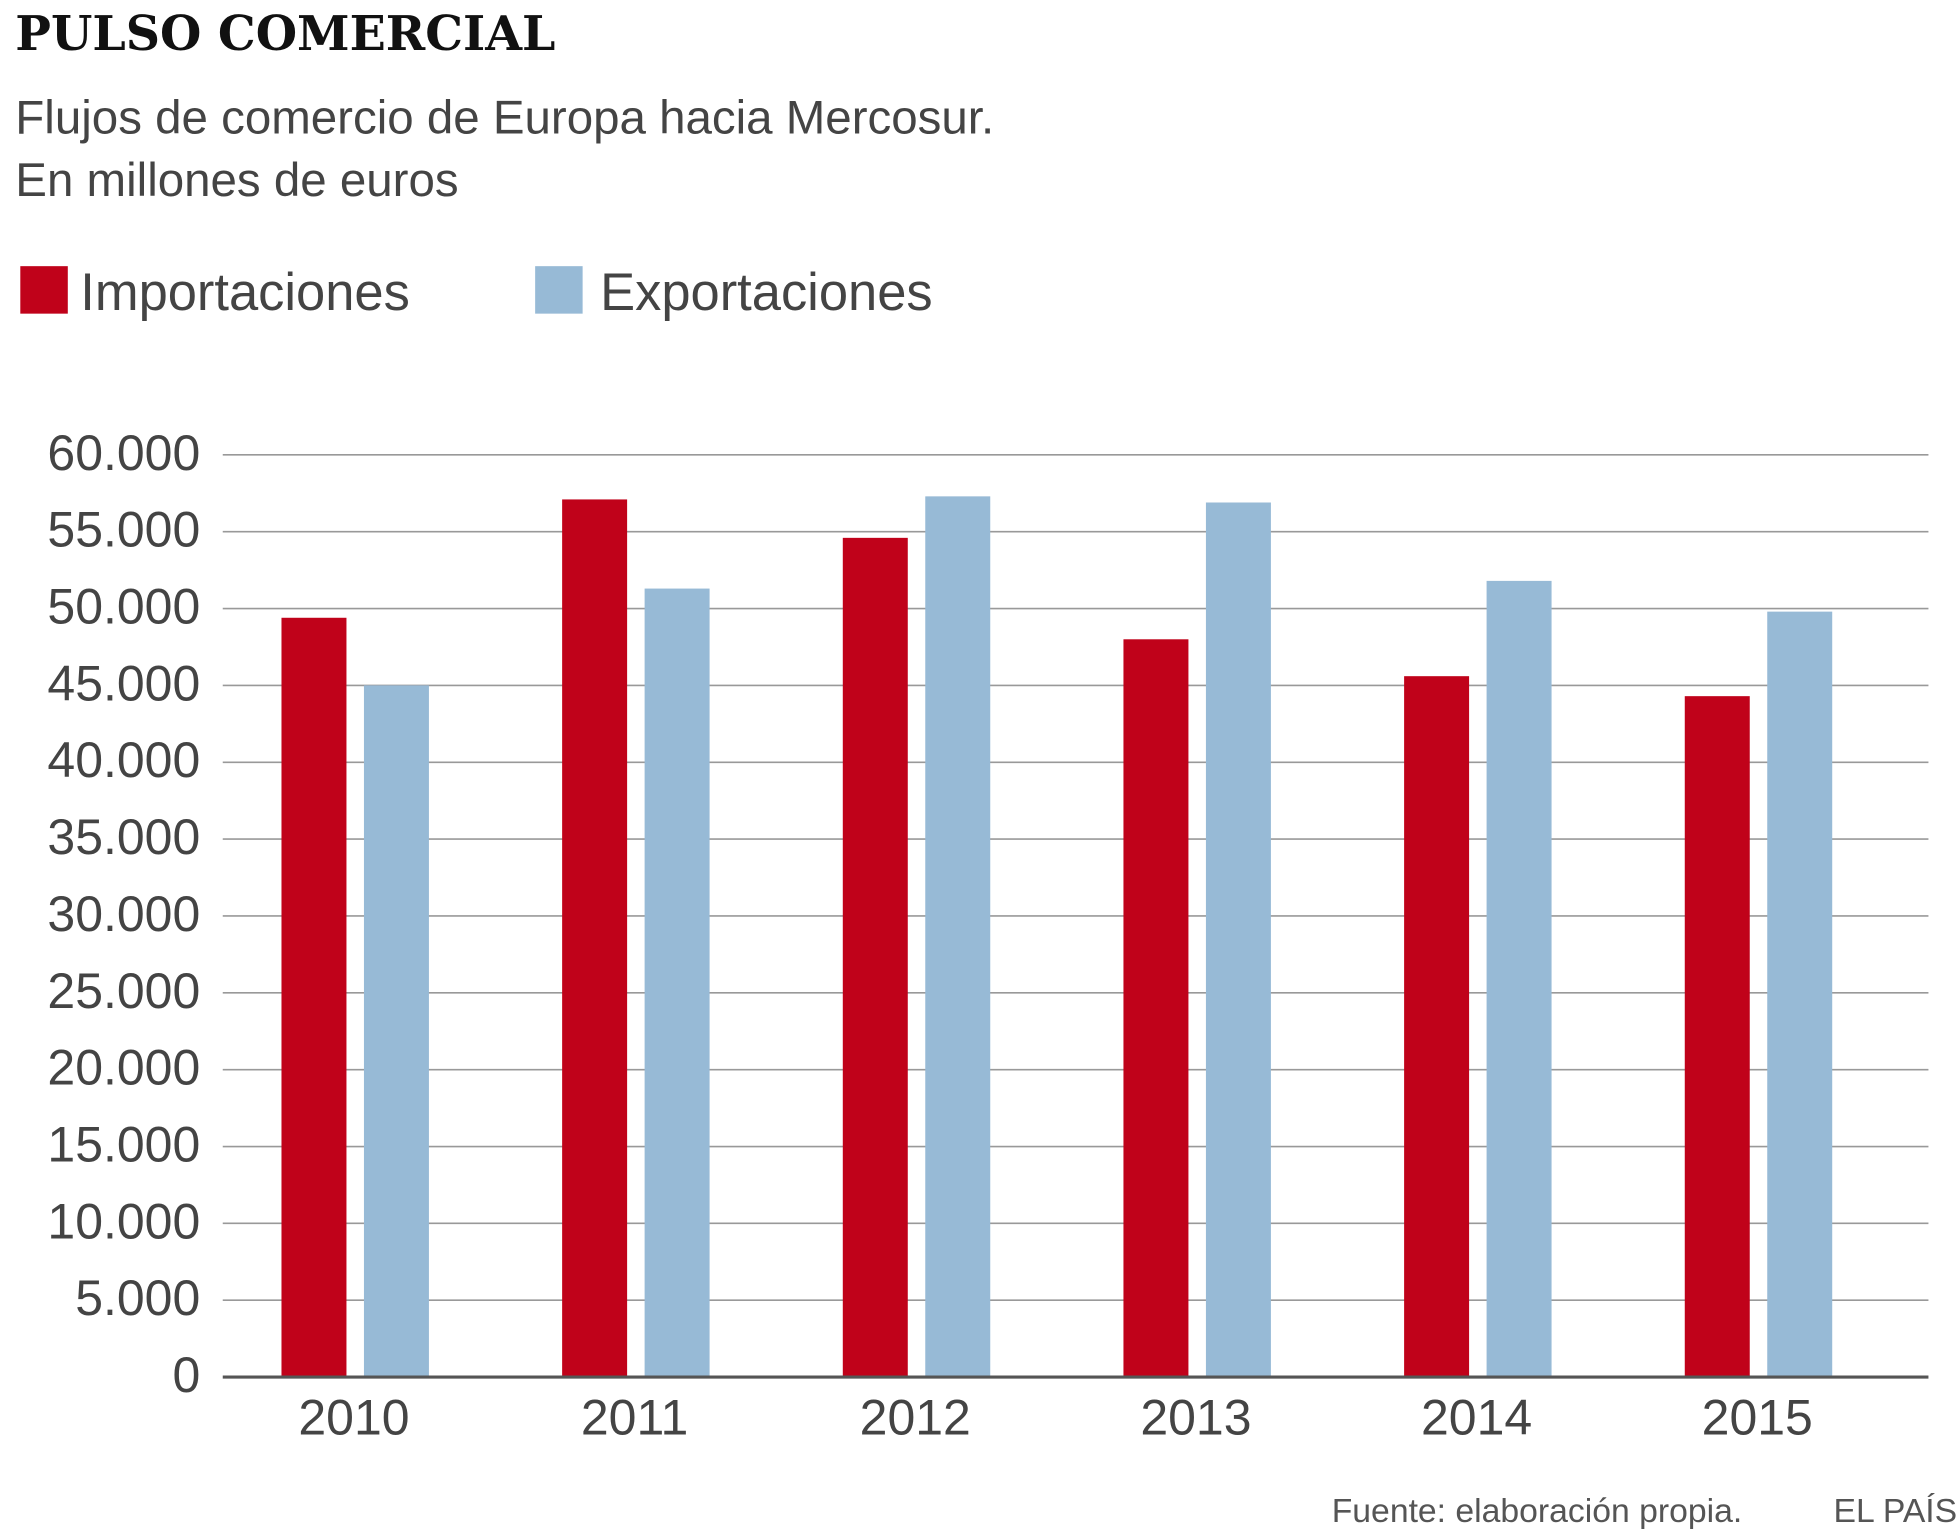  What do you see at coordinates (559, 290) in the screenshot?
I see `legend-swatch-exportaciones` at bounding box center [559, 290].